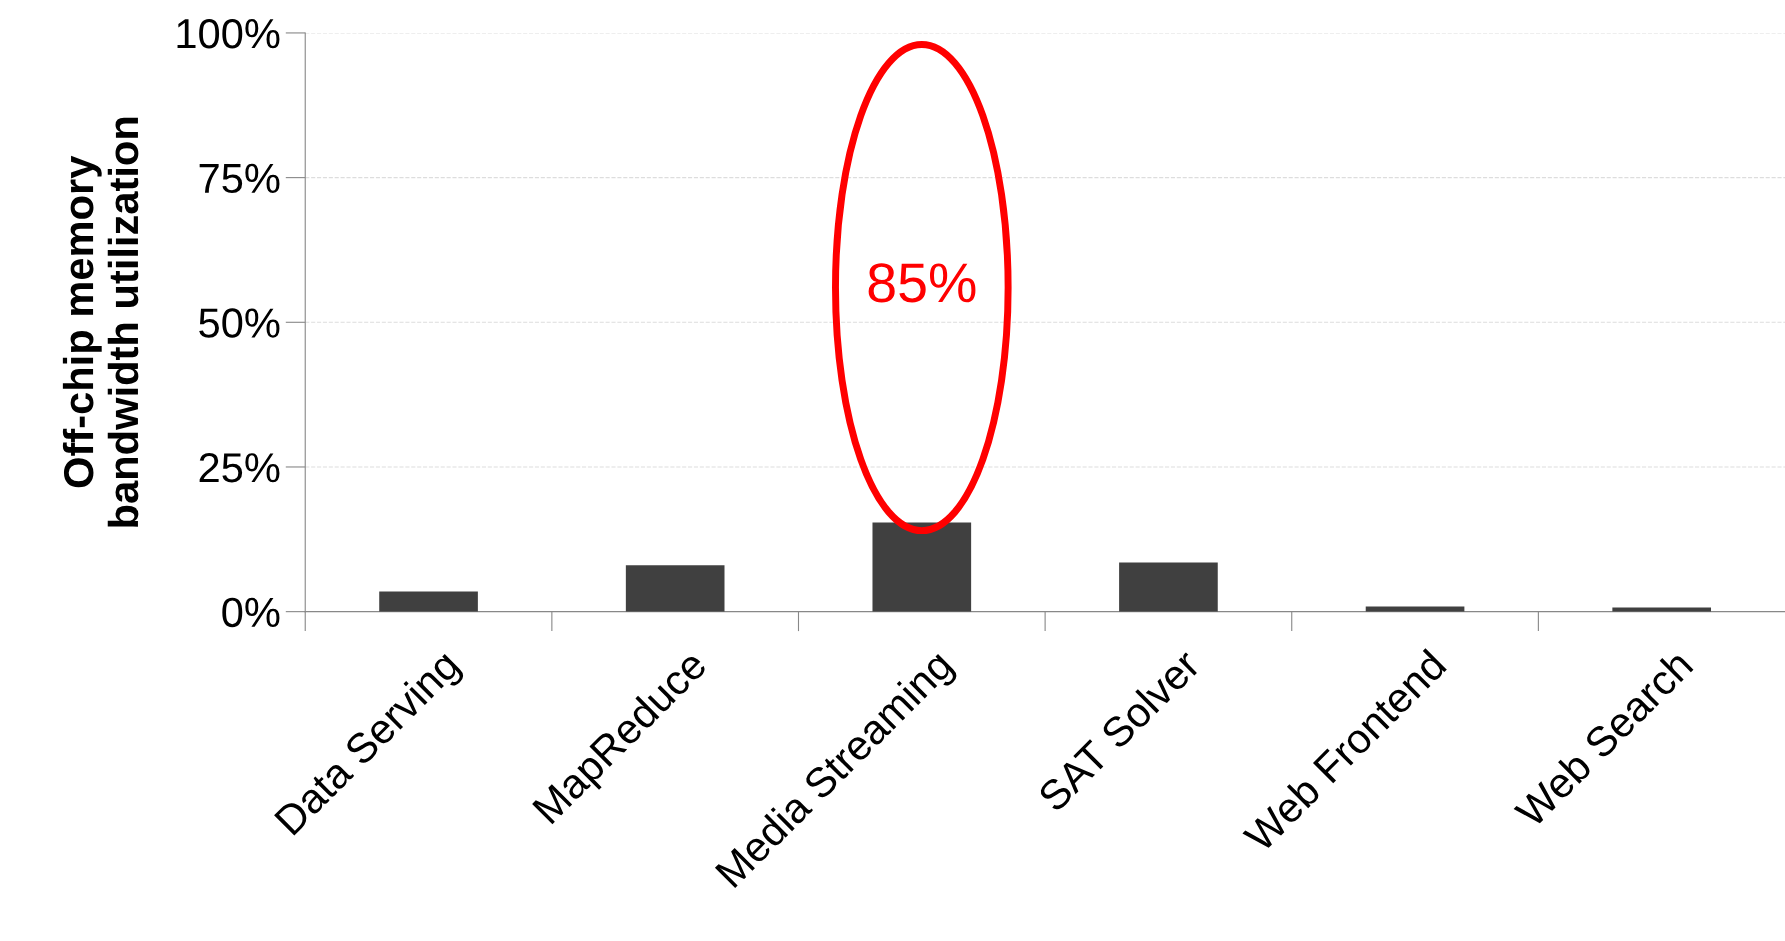 Image resolution: width=1785 pixels, height=941 pixels. Describe the element at coordinates (239, 178) in the screenshot. I see `y-tick-label: 75%` at that location.